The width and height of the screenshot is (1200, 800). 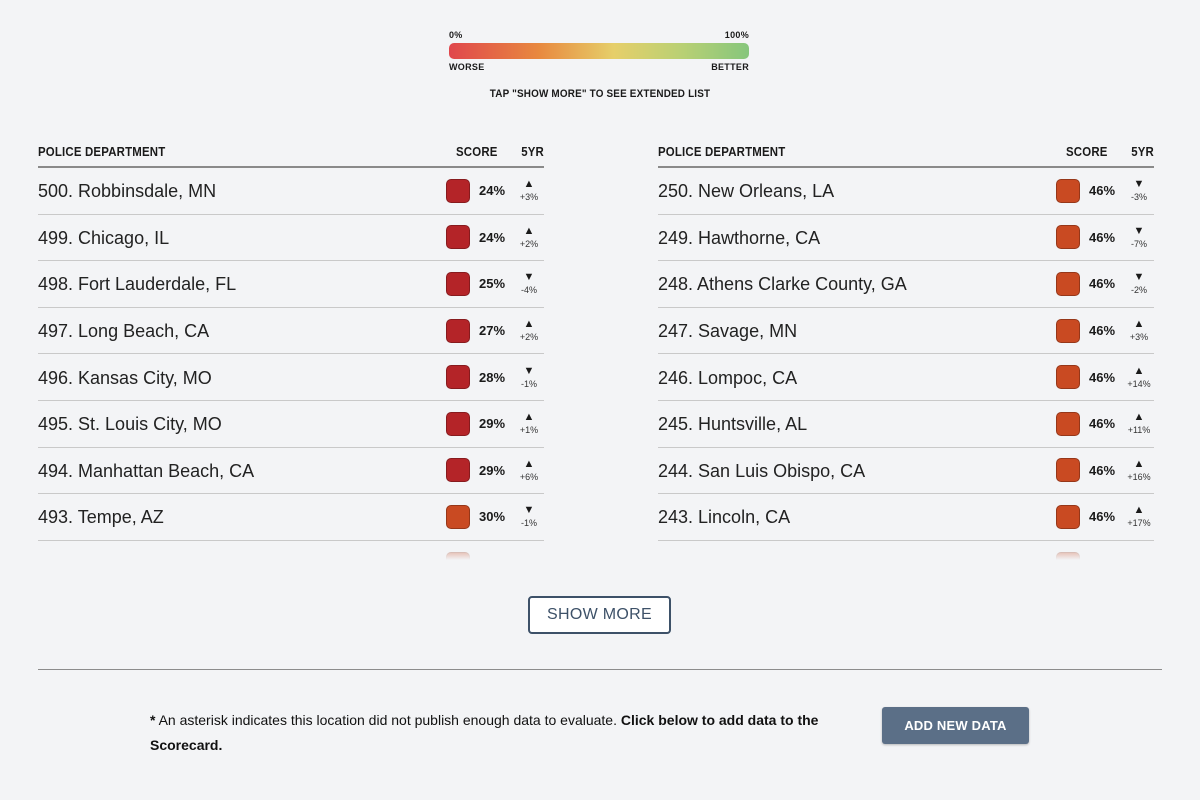 What do you see at coordinates (480, 237) in the screenshot?
I see `score-cell: 24%` at bounding box center [480, 237].